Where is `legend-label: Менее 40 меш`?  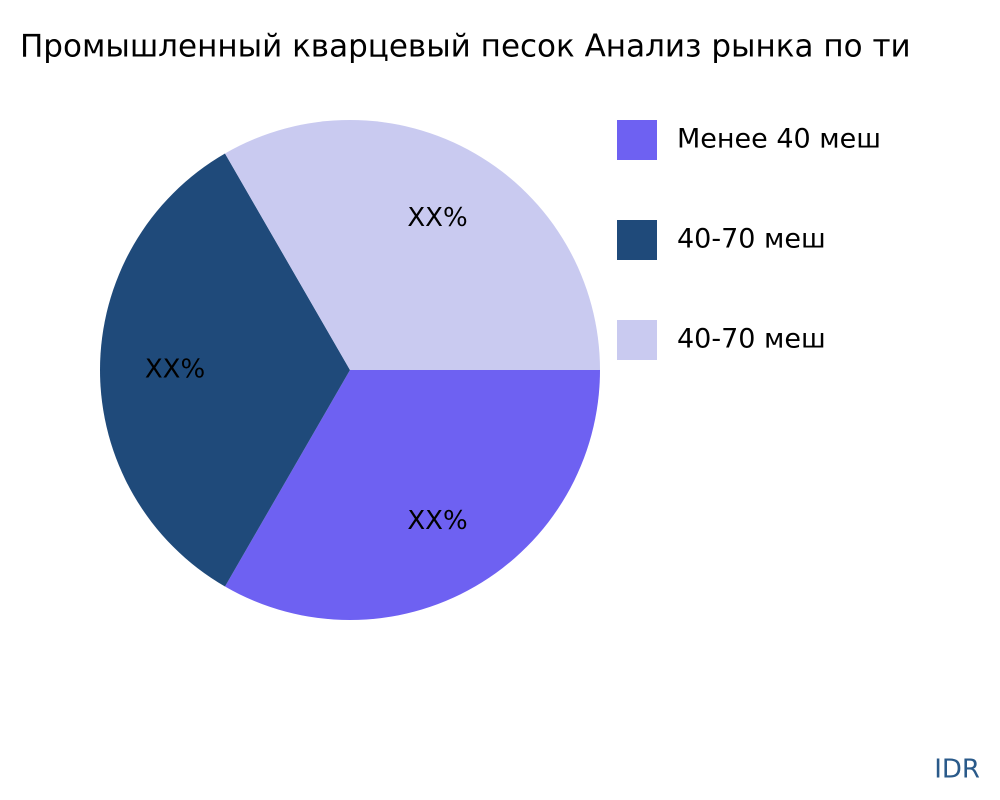
legend-label: Менее 40 меш is located at coordinates (779, 139).